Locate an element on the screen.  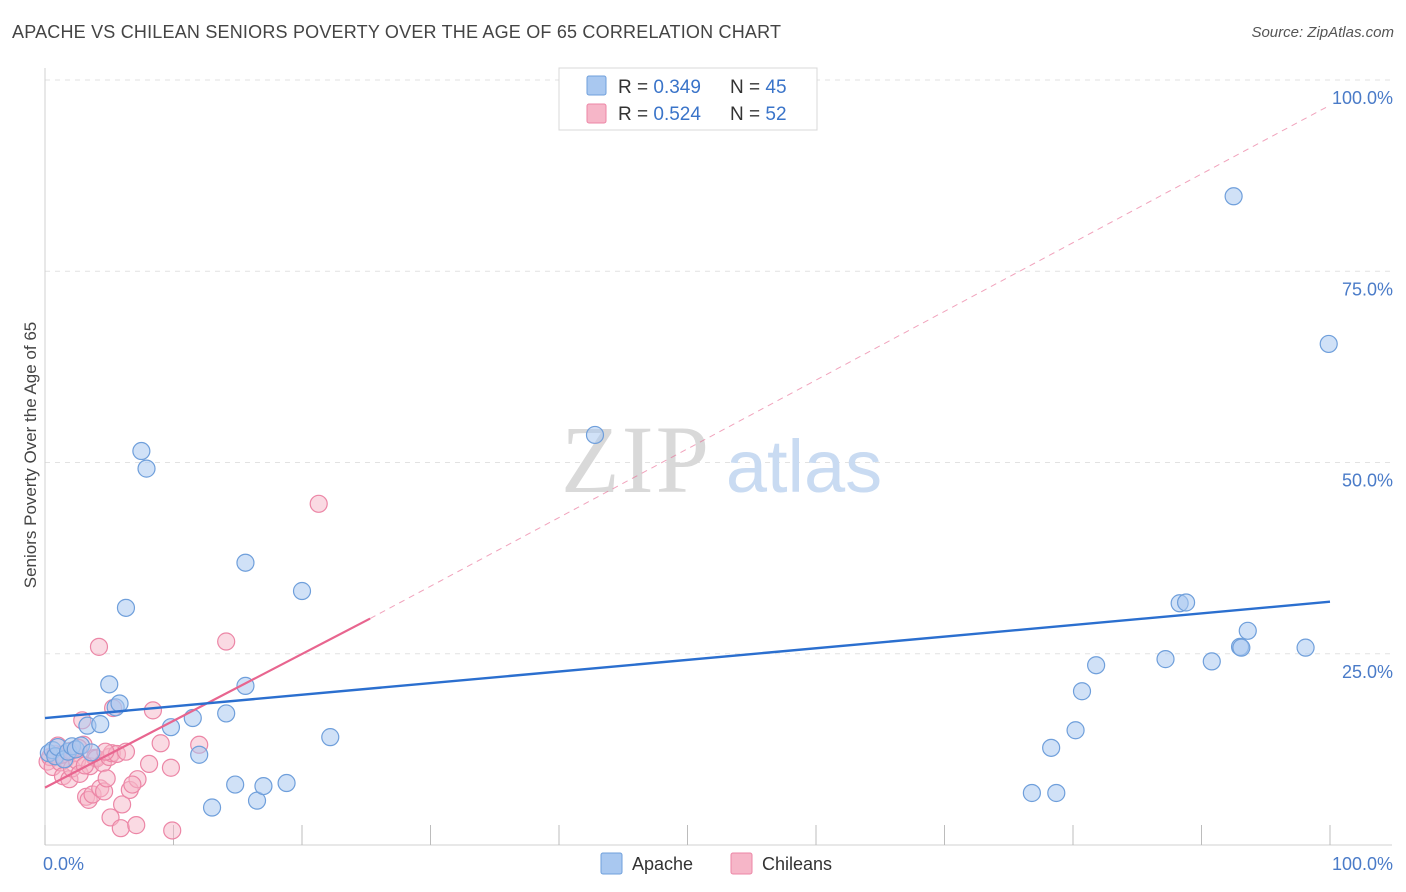
legend-apache-r-value: 0.349 is located at coordinates (677, 87).